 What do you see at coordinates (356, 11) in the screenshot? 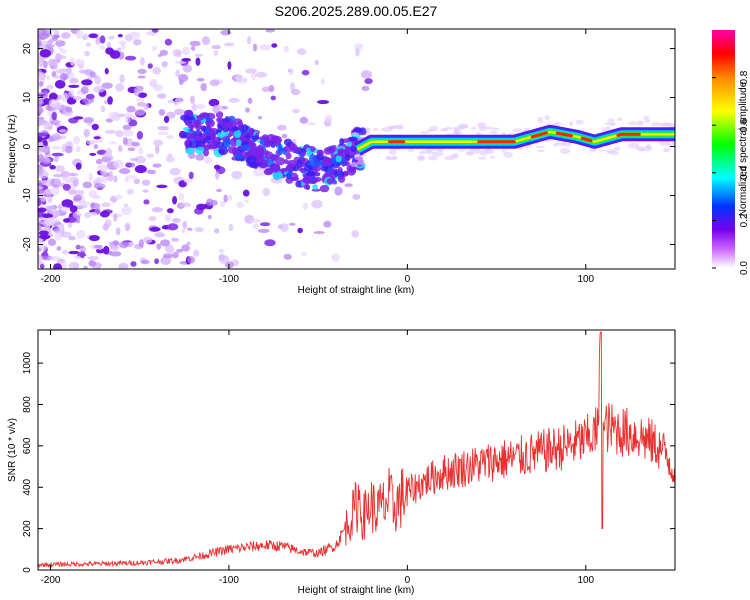
I see `chart-title: S206.2025.289.00.05.E27` at bounding box center [356, 11].